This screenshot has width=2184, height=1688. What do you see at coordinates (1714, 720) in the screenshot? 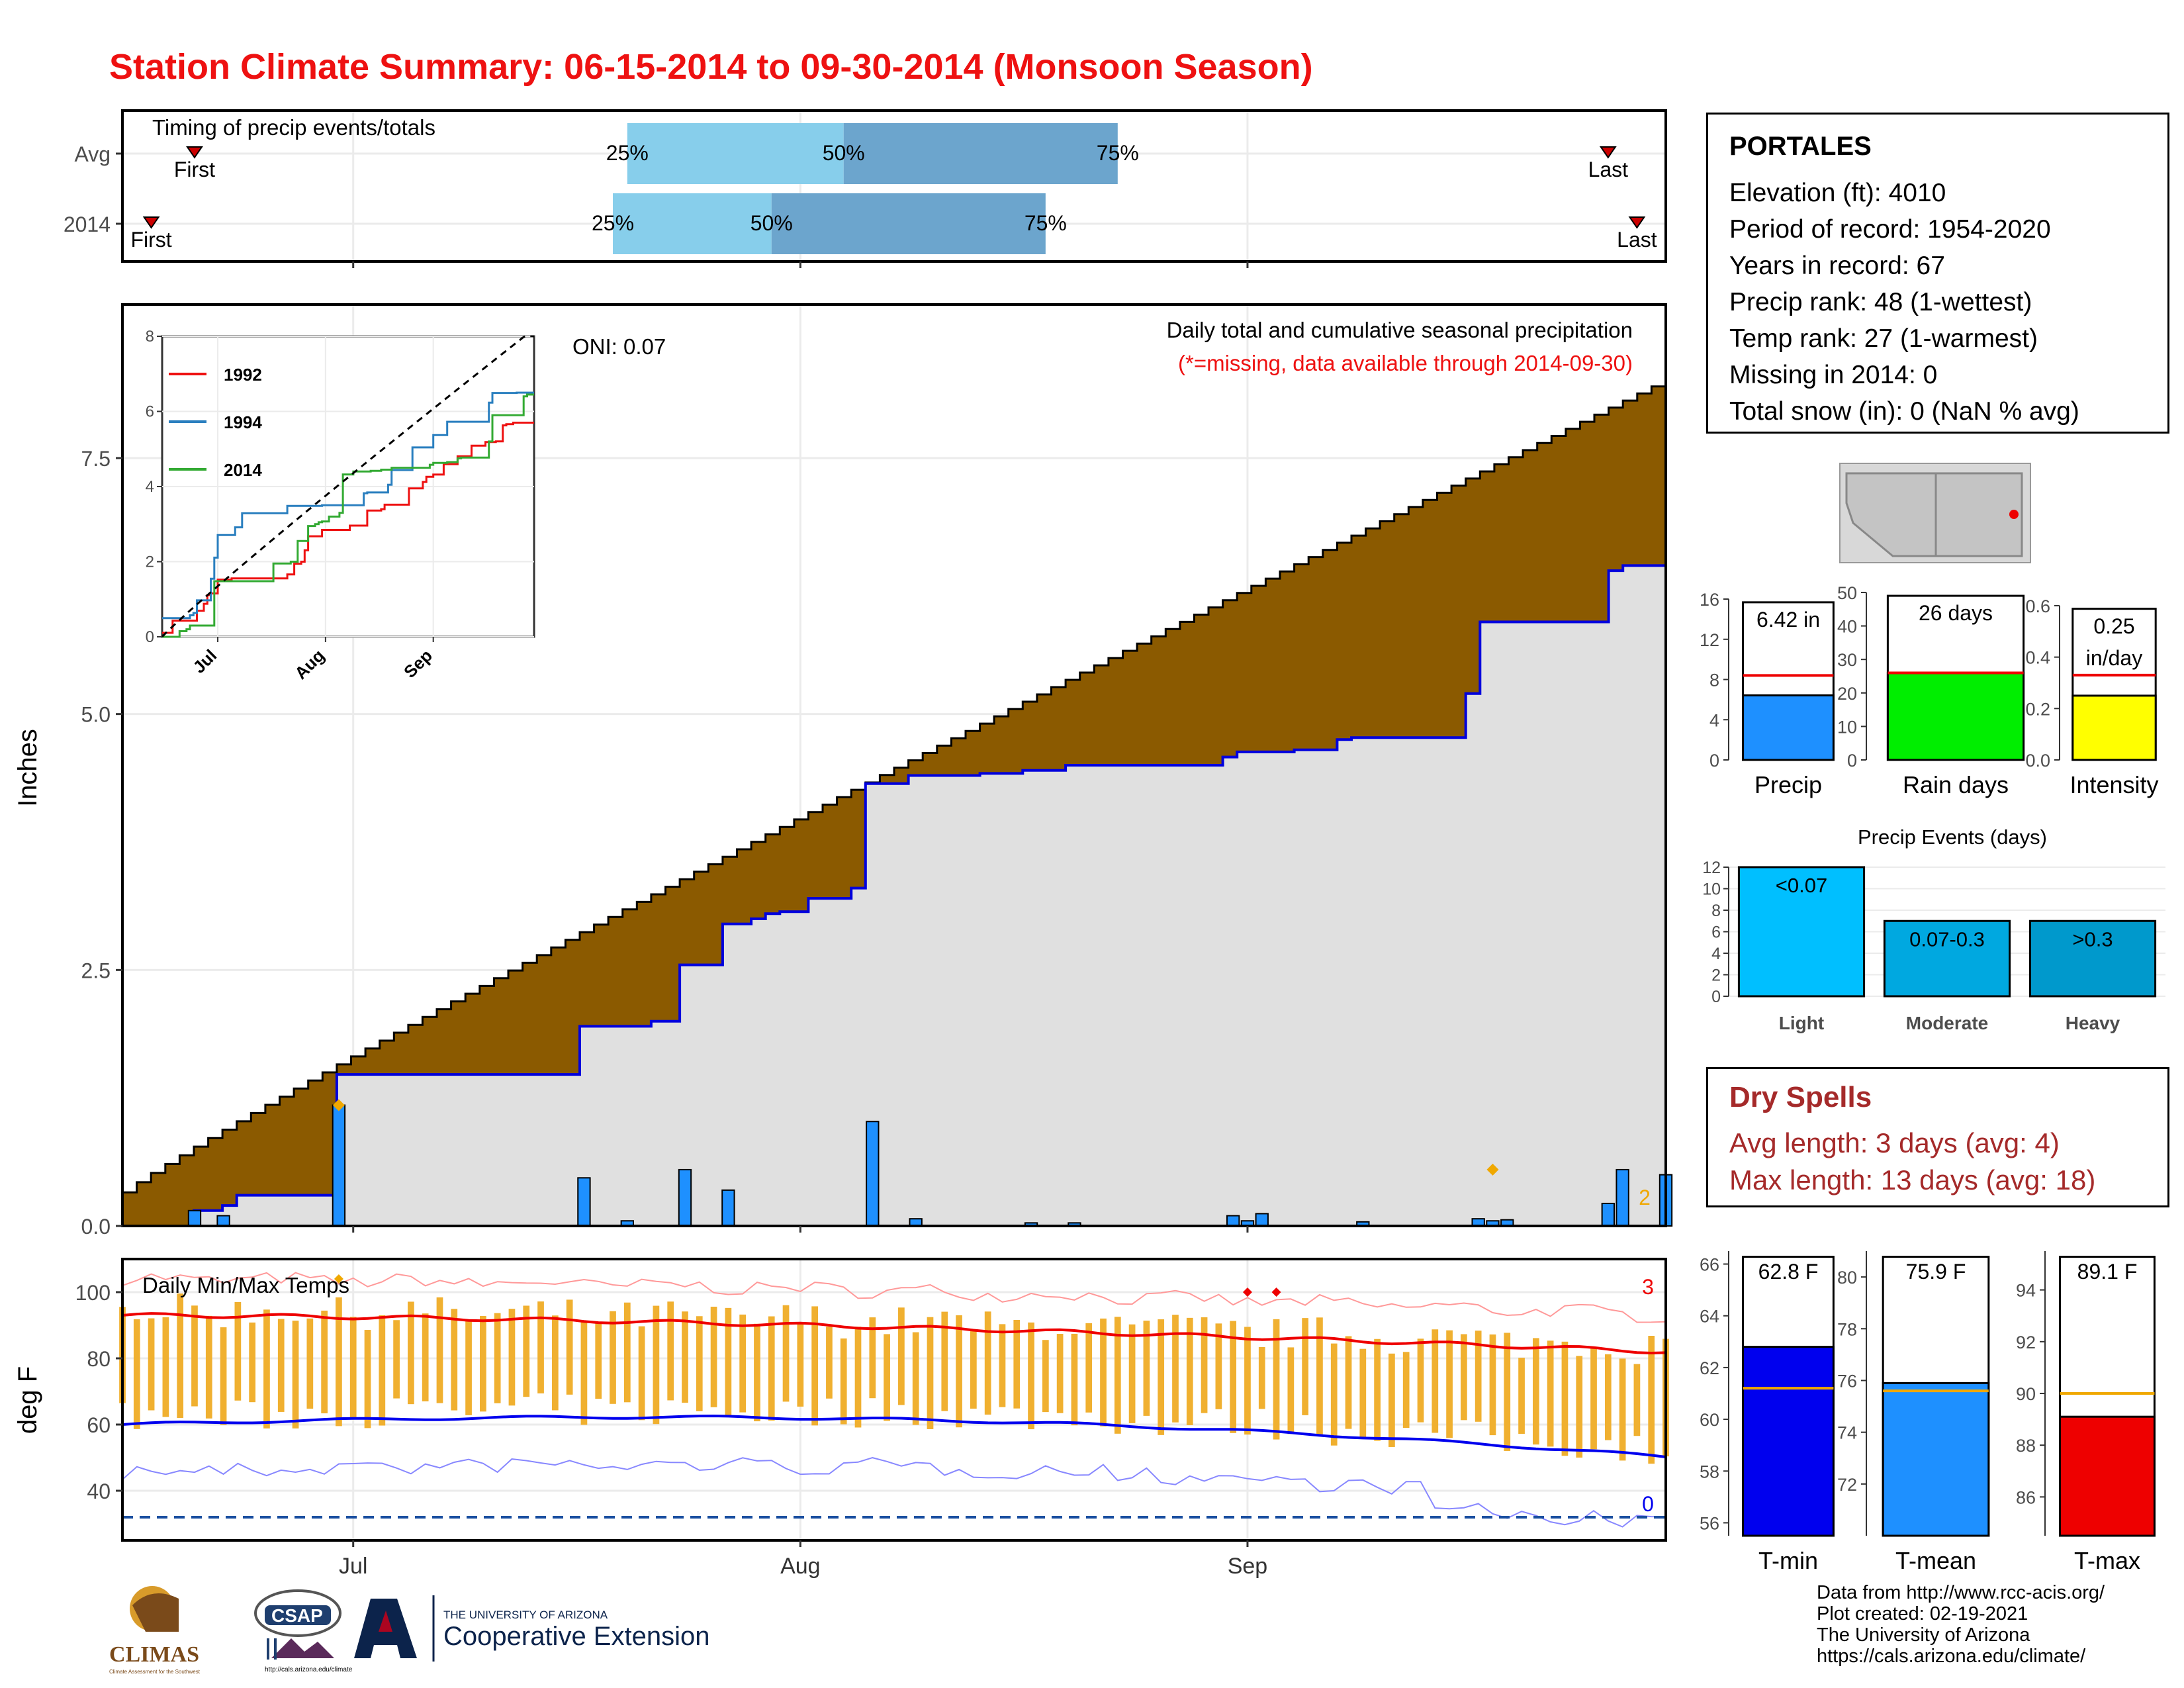
I see `precip-total-chart-ytick-label: 4` at bounding box center [1714, 720].